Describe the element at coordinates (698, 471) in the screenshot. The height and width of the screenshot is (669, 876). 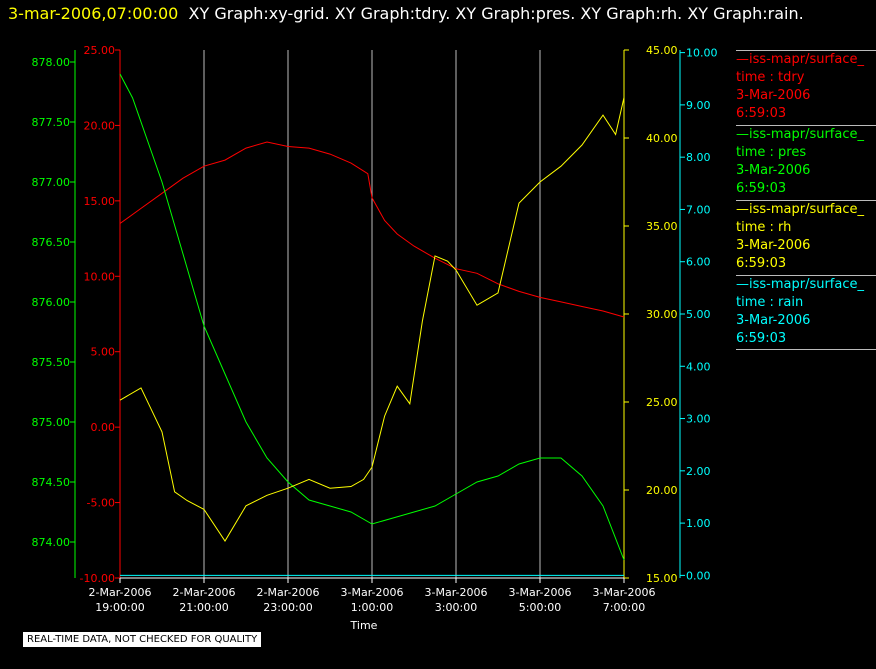
I see `rain-tick-label: 2.00` at that location.